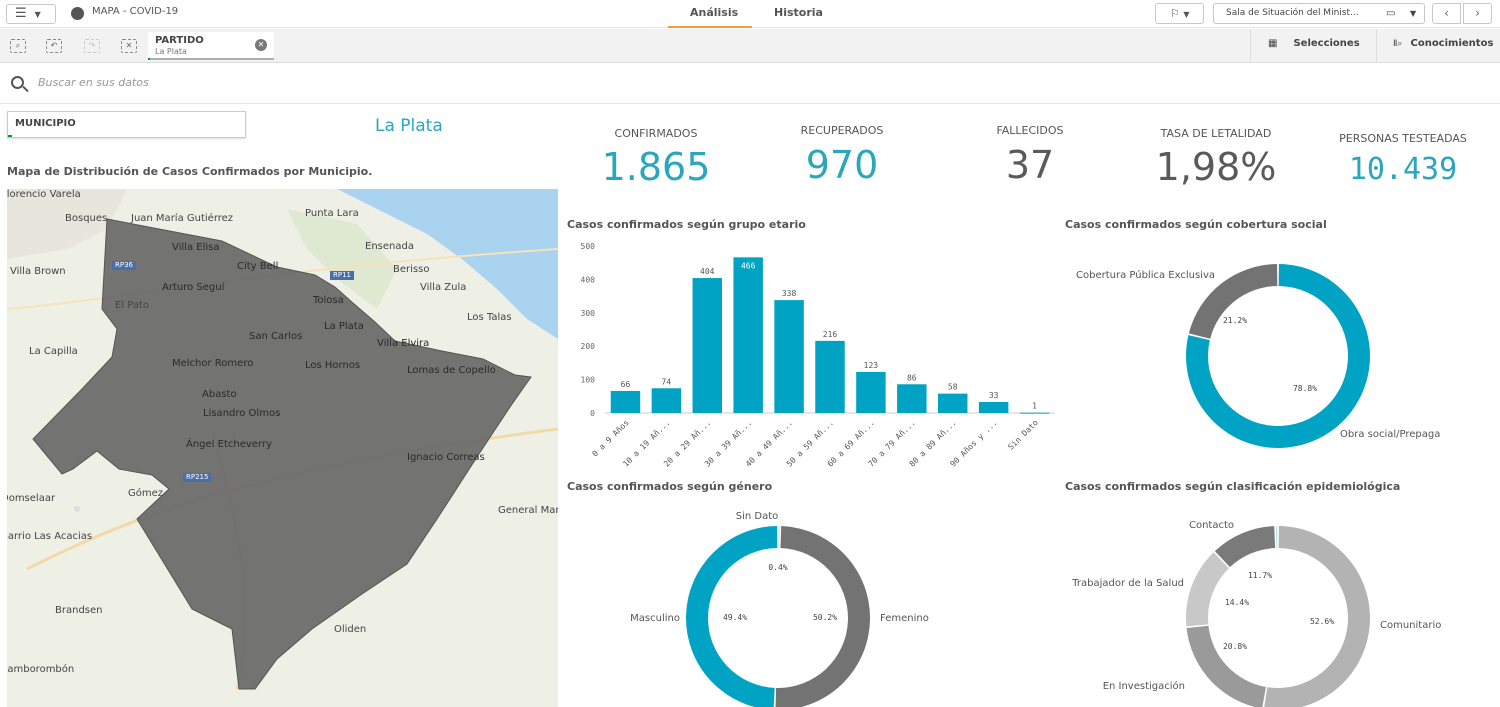 The image size is (1500, 707). Describe the element at coordinates (588, 246) in the screenshot. I see `y-tick-label: 500` at that location.